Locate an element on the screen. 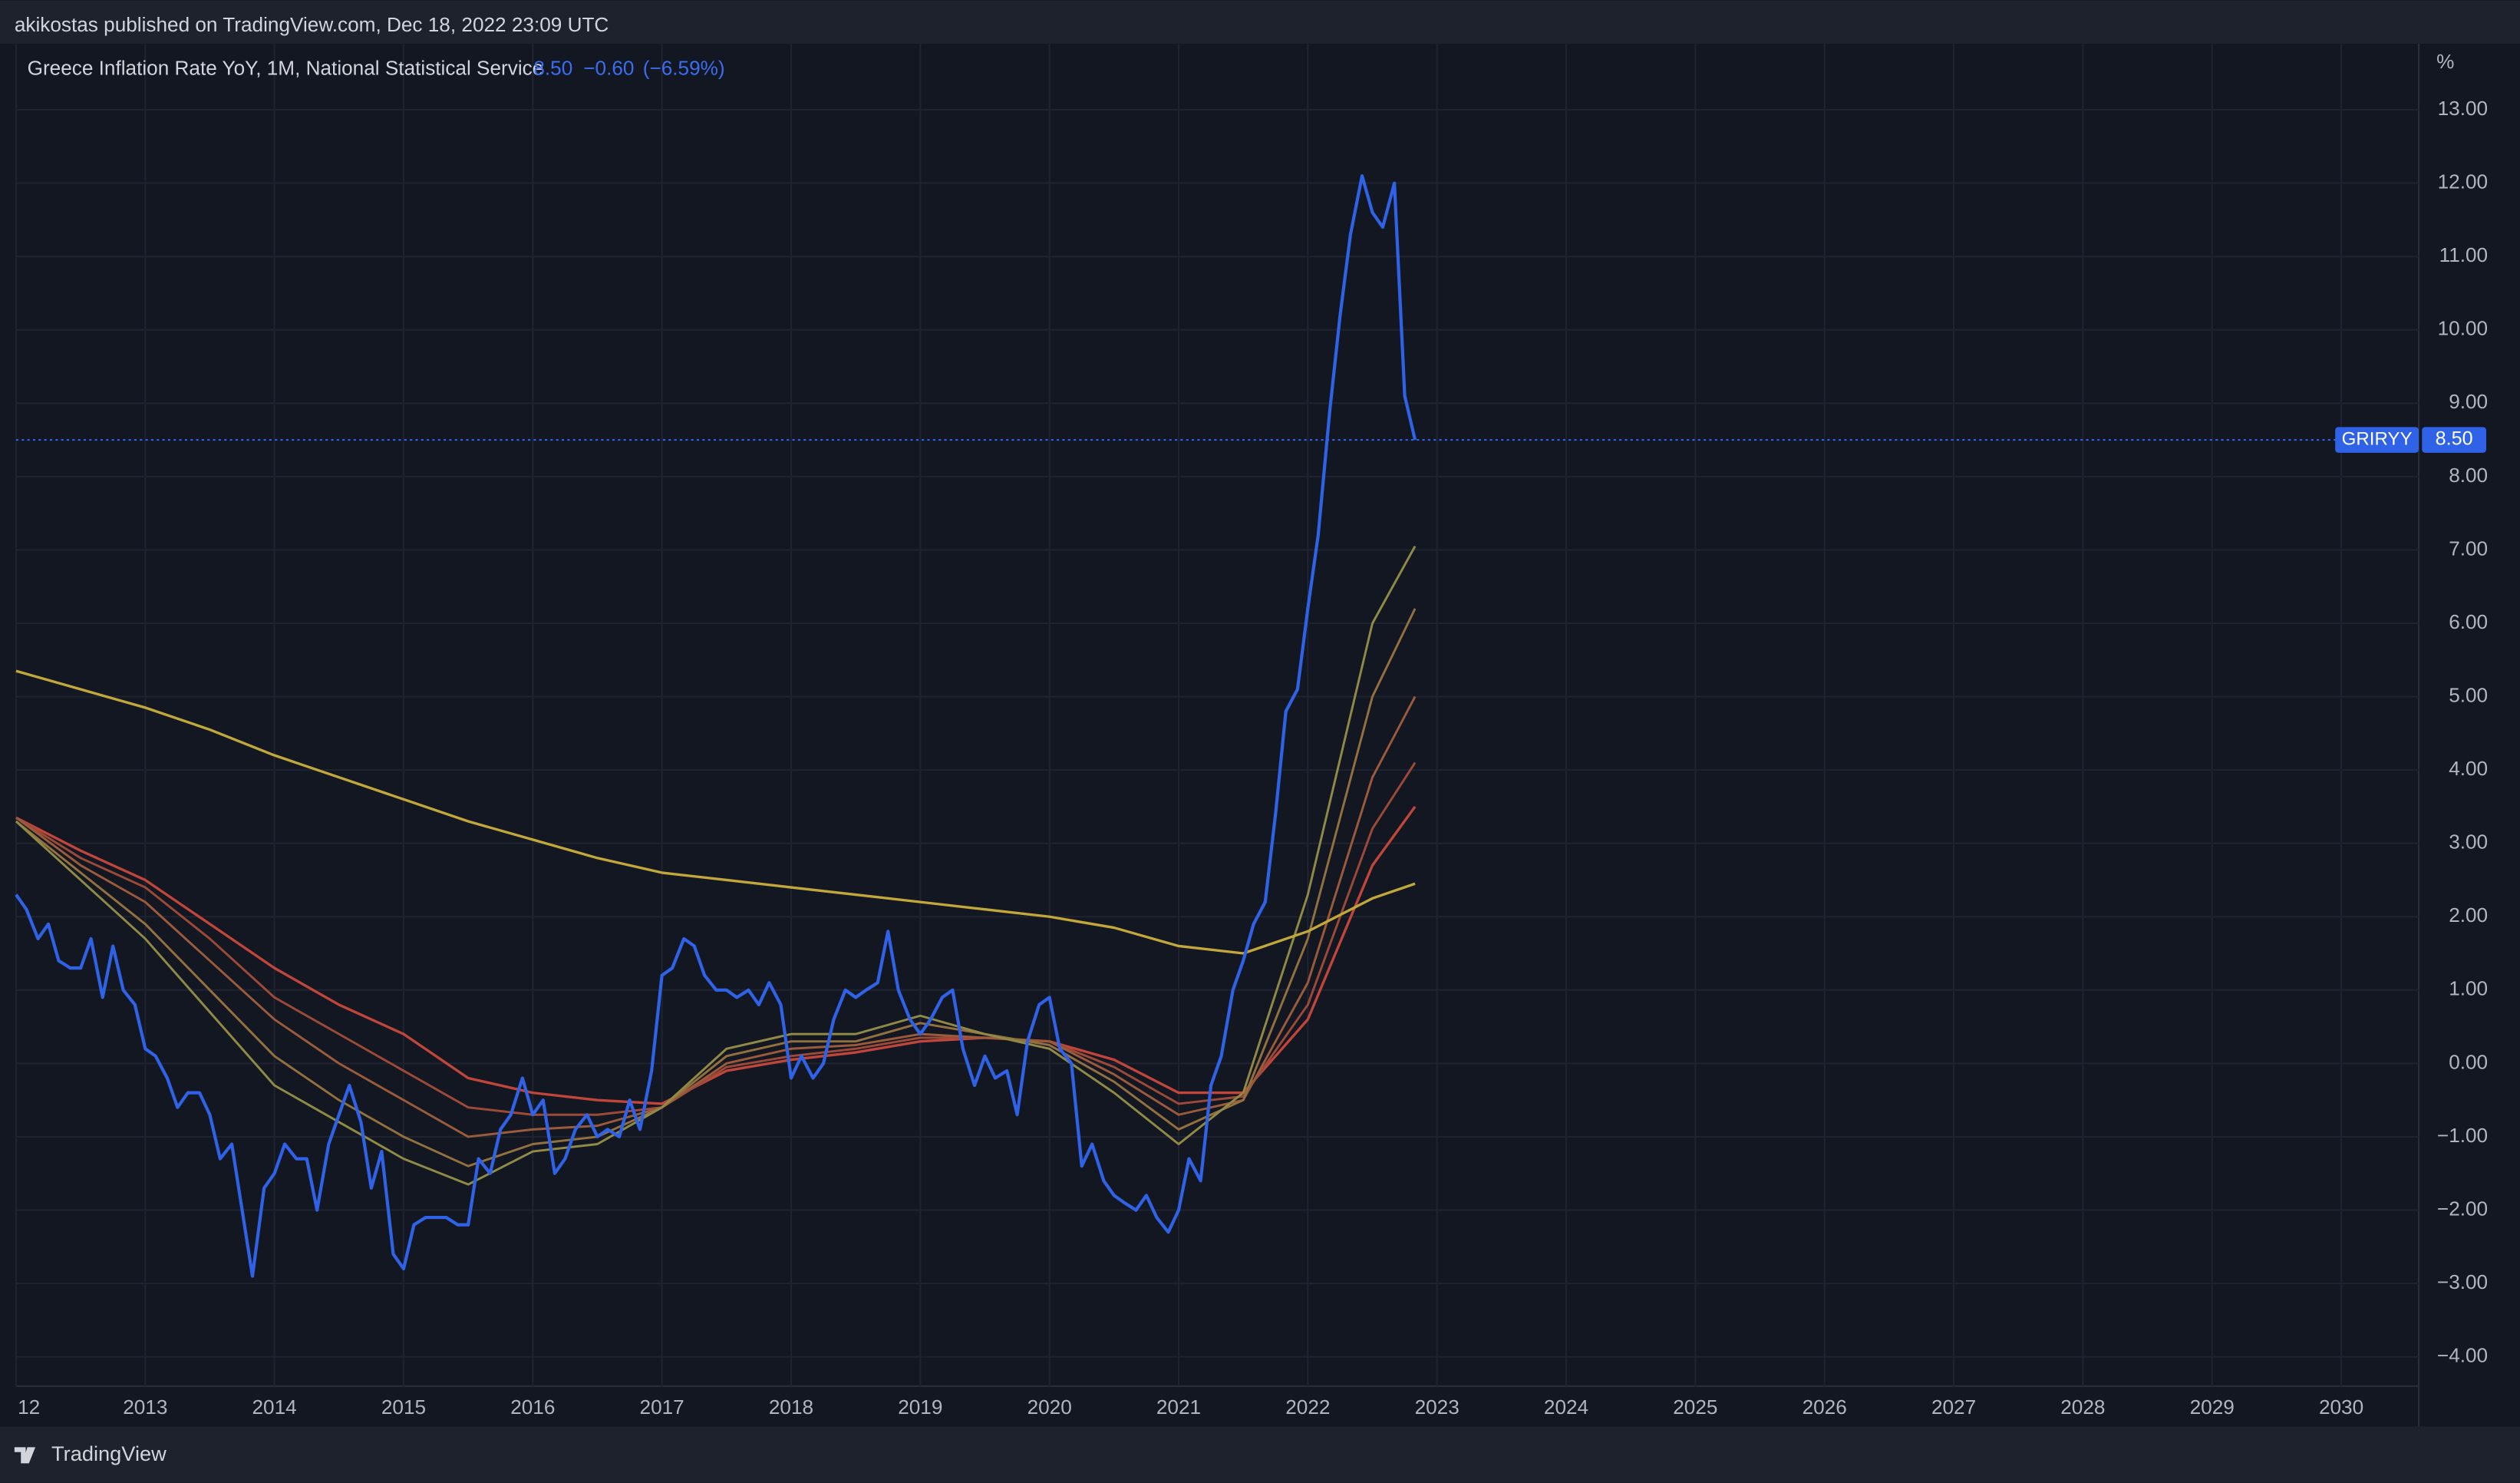 This screenshot has height=1483, width=2520. x-tick-label: 2025 is located at coordinates (1695, 1407).